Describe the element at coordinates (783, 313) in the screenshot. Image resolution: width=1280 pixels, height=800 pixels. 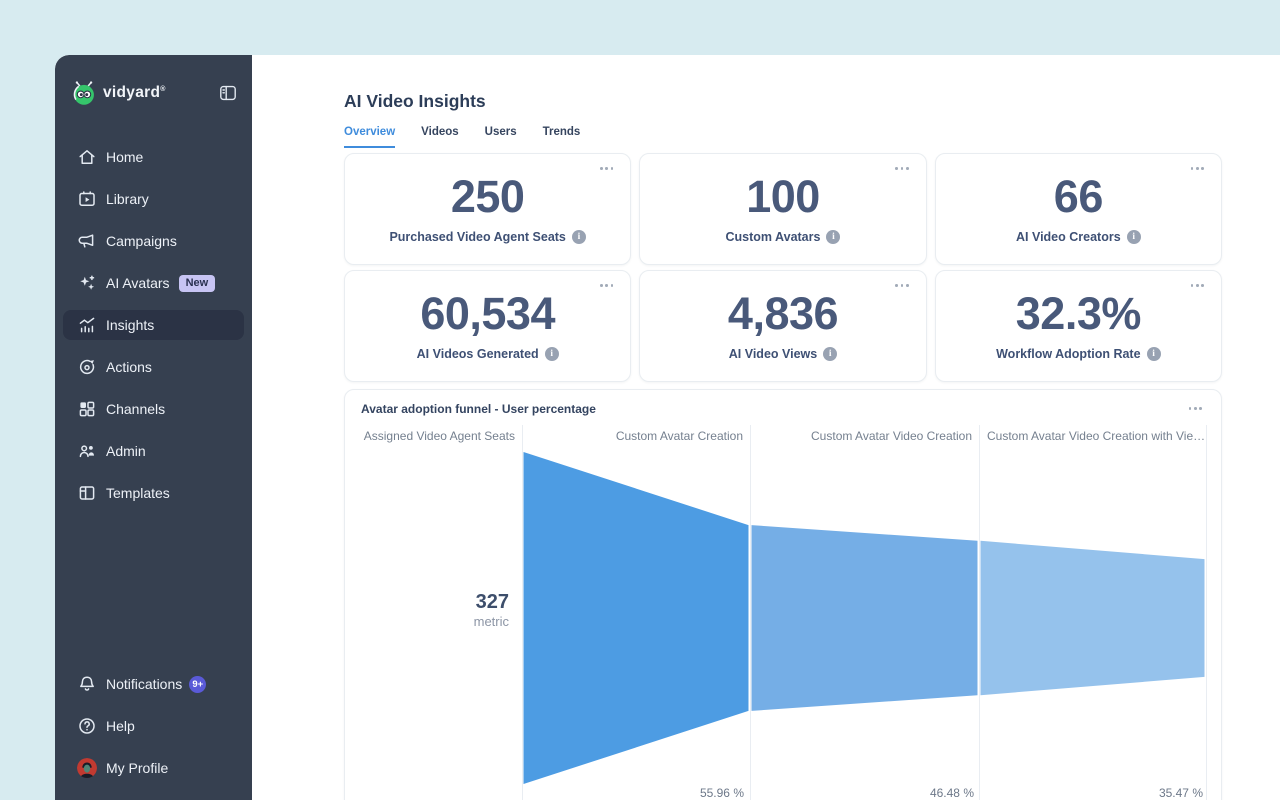
I see `stat-value: 4,836` at that location.